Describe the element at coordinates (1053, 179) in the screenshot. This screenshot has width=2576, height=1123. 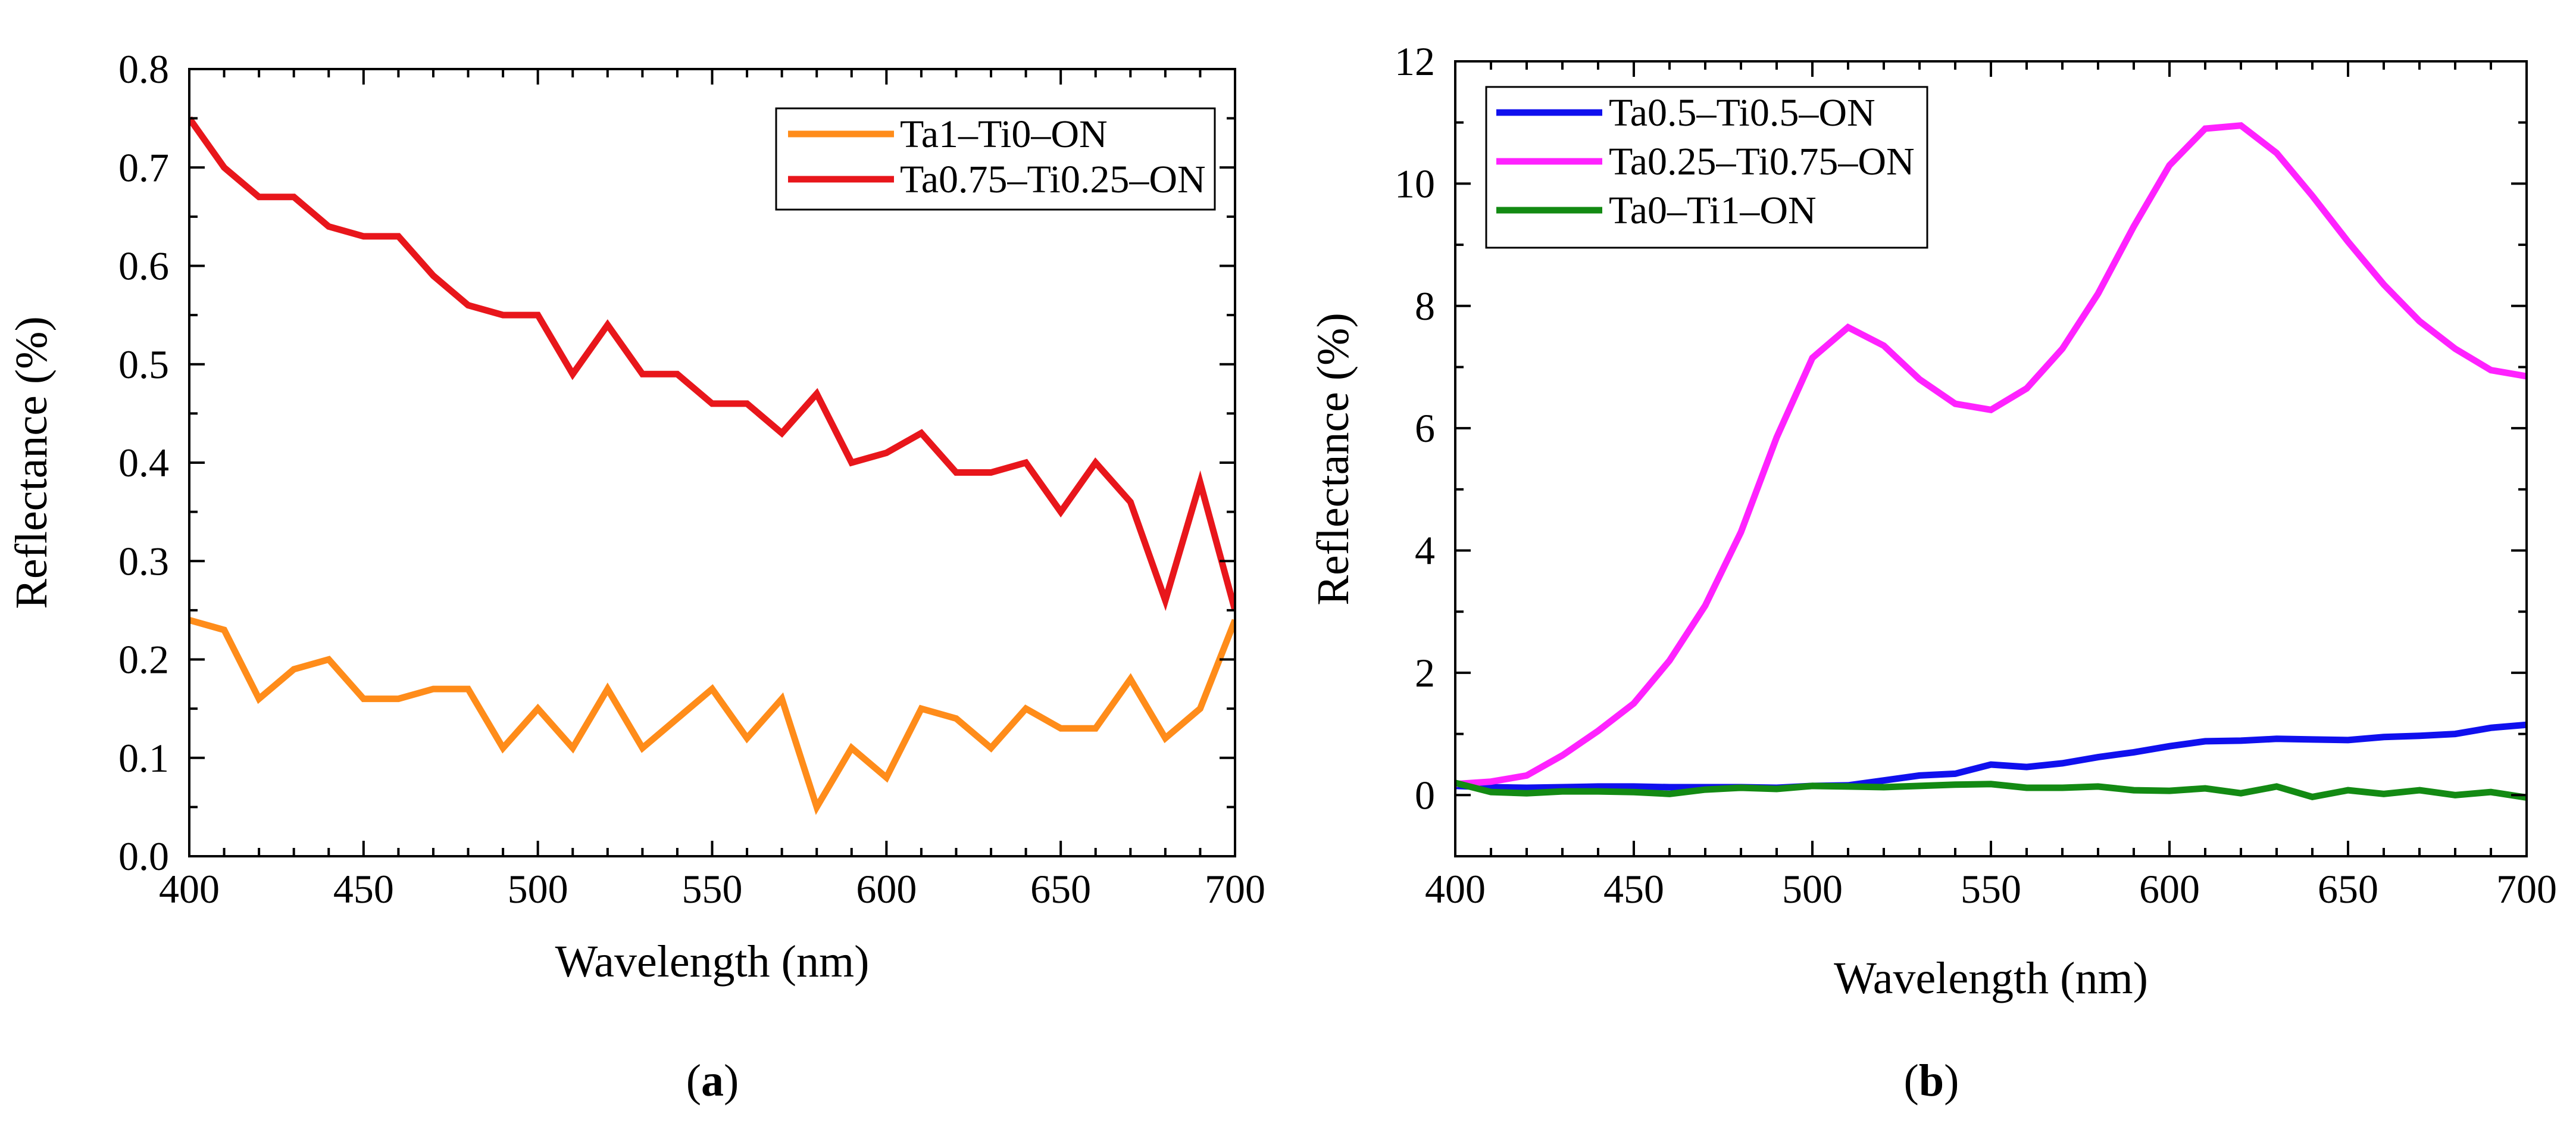
I see `legend-label: Ta0.75–Ti0.25–ON` at that location.